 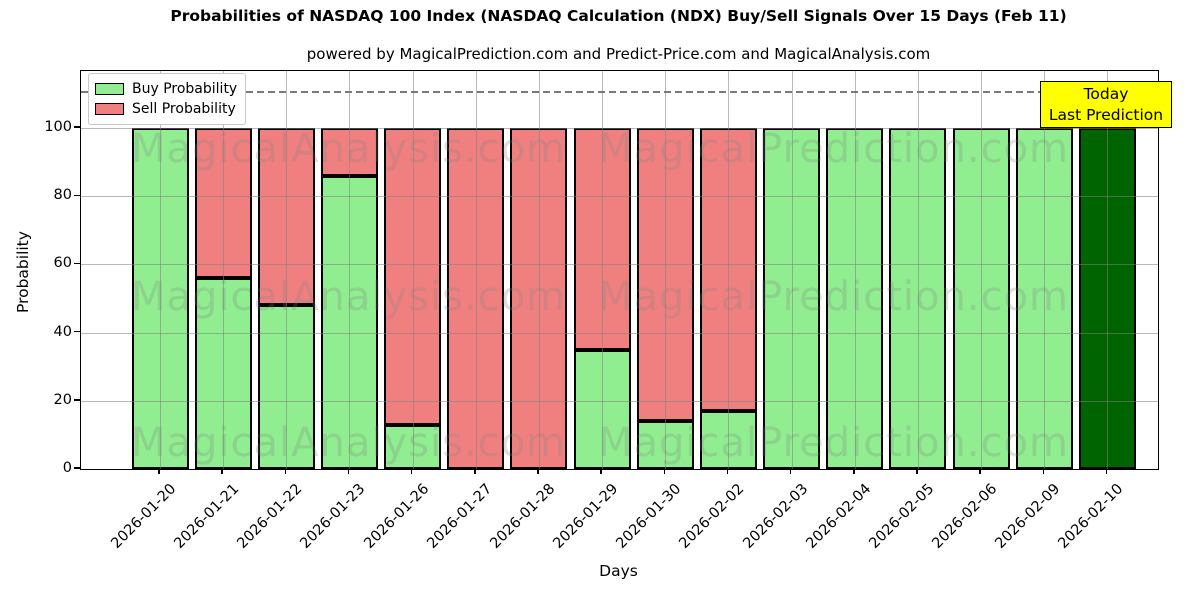 I want to click on today-annotation-line1: Today, so click(x=1106, y=93).